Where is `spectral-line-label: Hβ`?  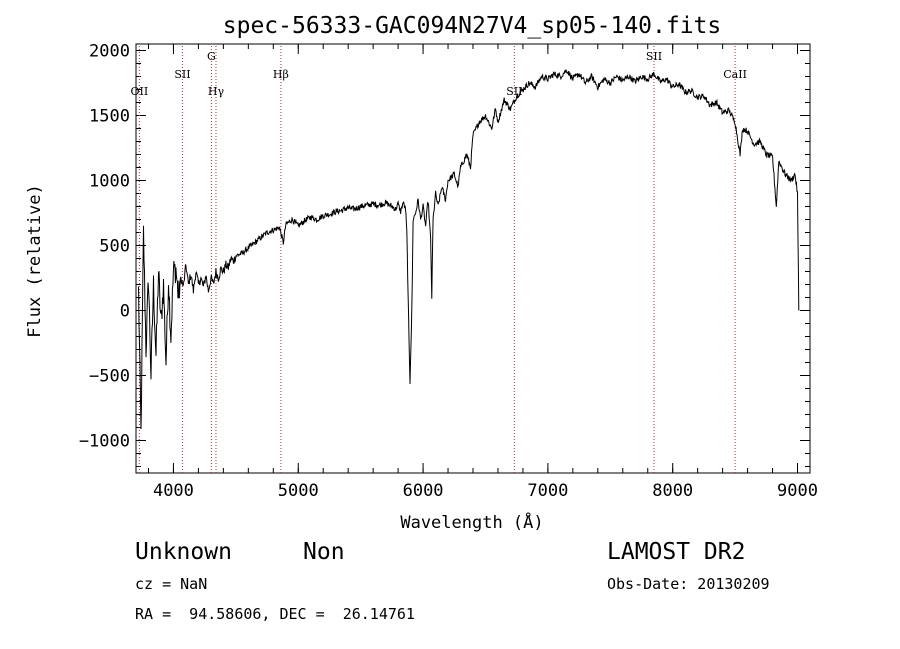 spectral-line-label: Hβ is located at coordinates (281, 74).